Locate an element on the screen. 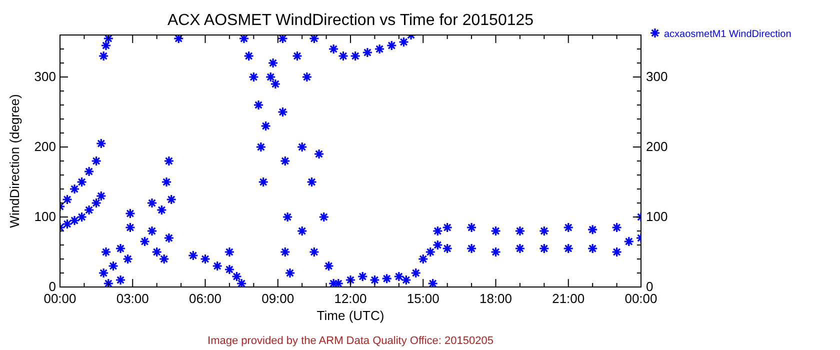 Image resolution: width=840 pixels, height=350 pixels. y-tick-label: 0 is located at coordinates (52, 286).